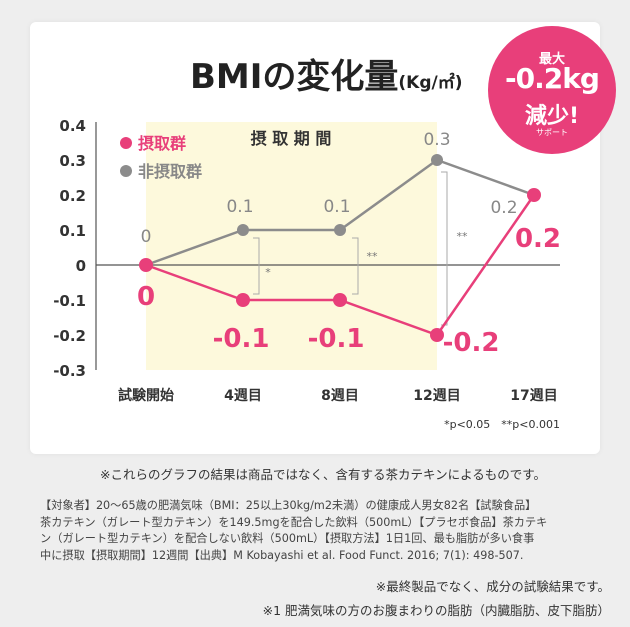 This screenshot has height=627, width=630. What do you see at coordinates (552, 78) in the screenshot?
I see `badge-line2: -0.2kg` at bounding box center [552, 78].